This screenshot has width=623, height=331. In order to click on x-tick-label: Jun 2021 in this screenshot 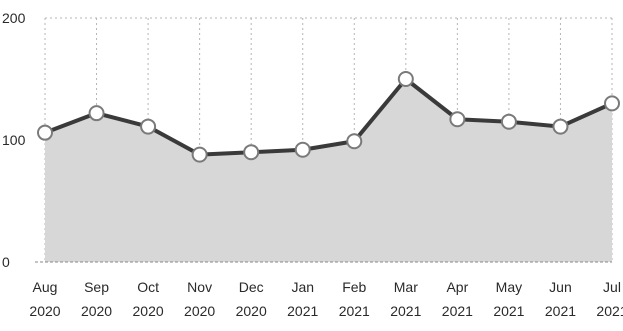, I will do `click(560, 299)`.